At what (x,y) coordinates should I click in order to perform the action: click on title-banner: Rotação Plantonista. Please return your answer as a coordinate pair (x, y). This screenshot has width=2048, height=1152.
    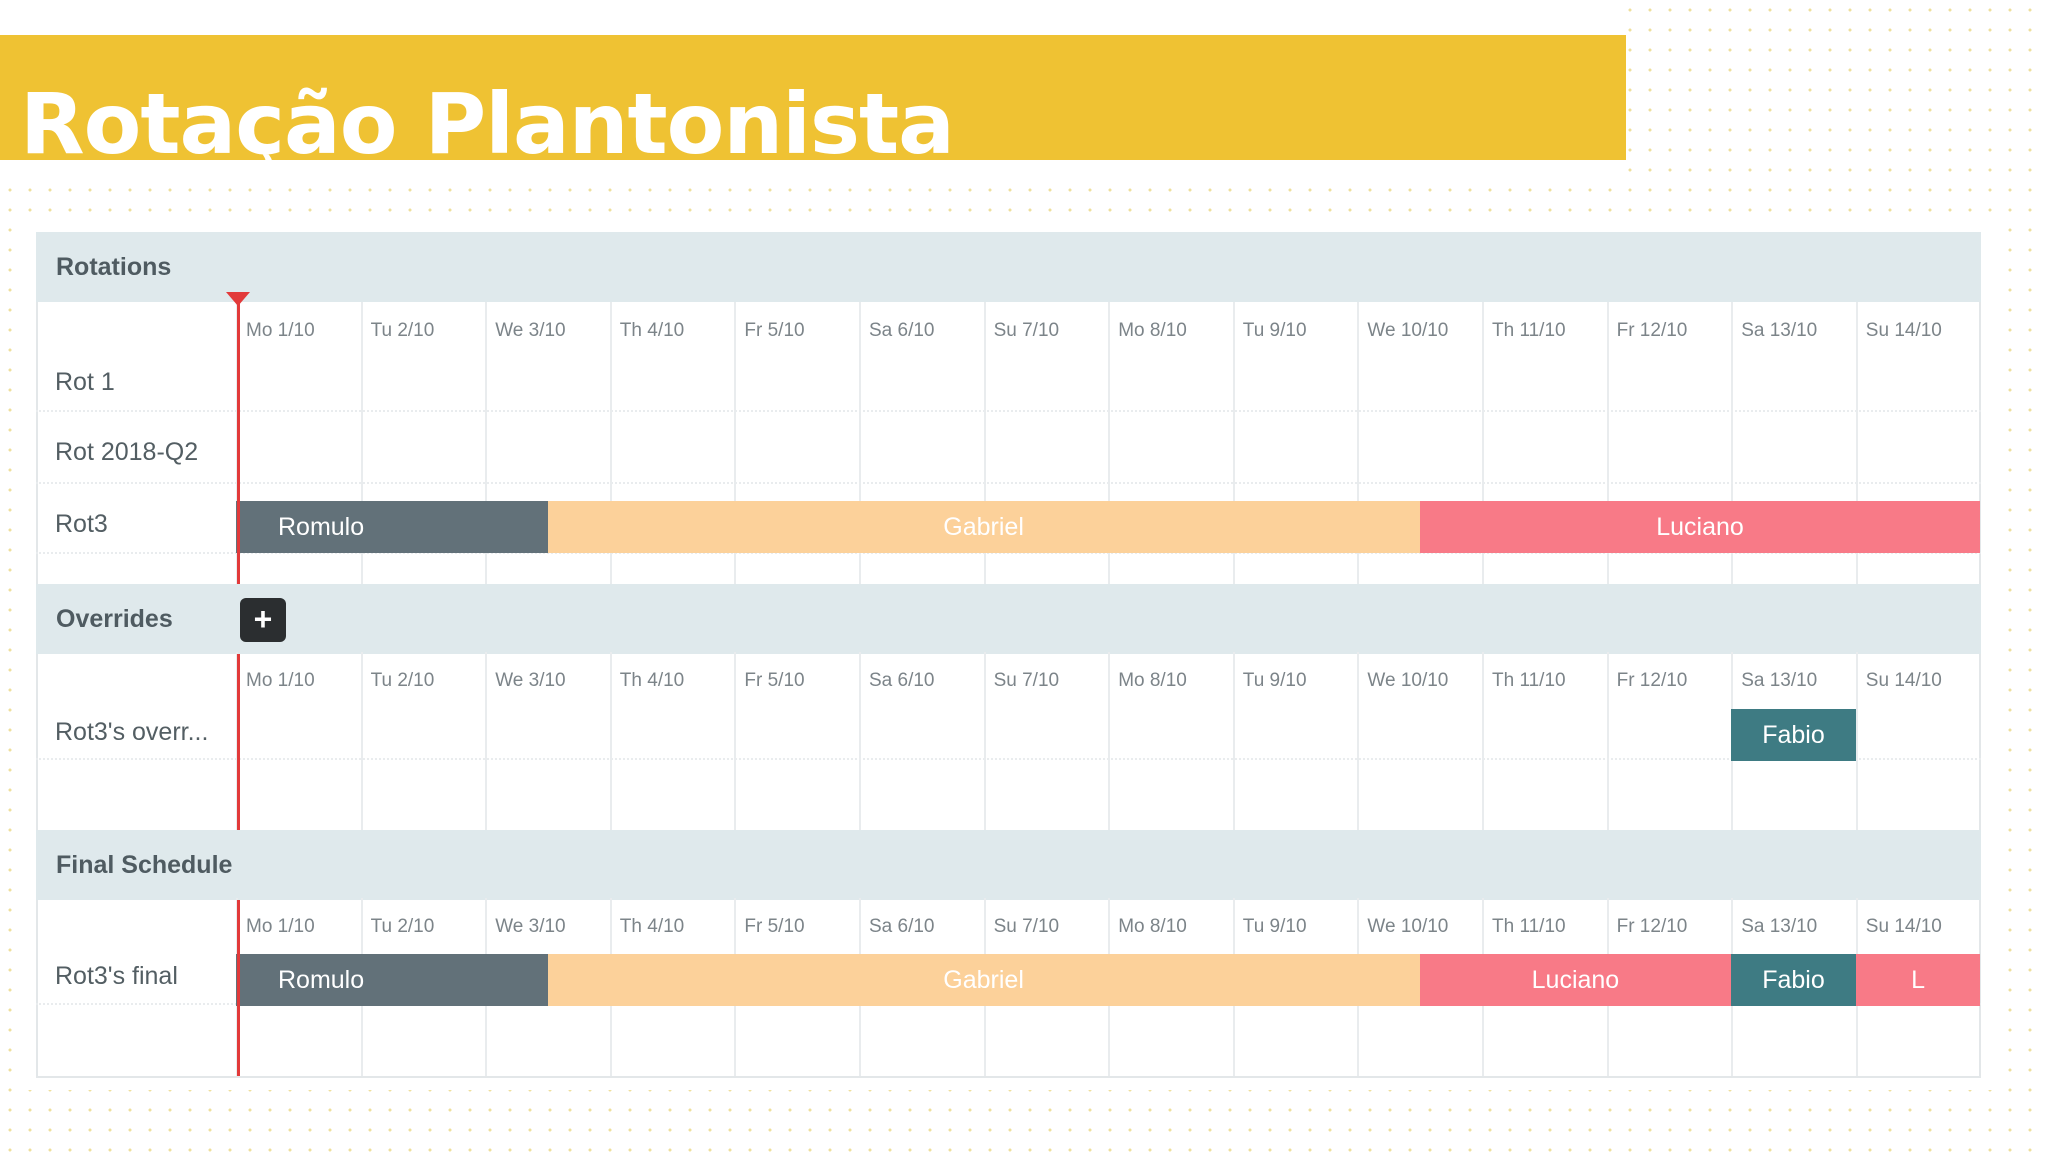
    Looking at the image, I should click on (813, 104).